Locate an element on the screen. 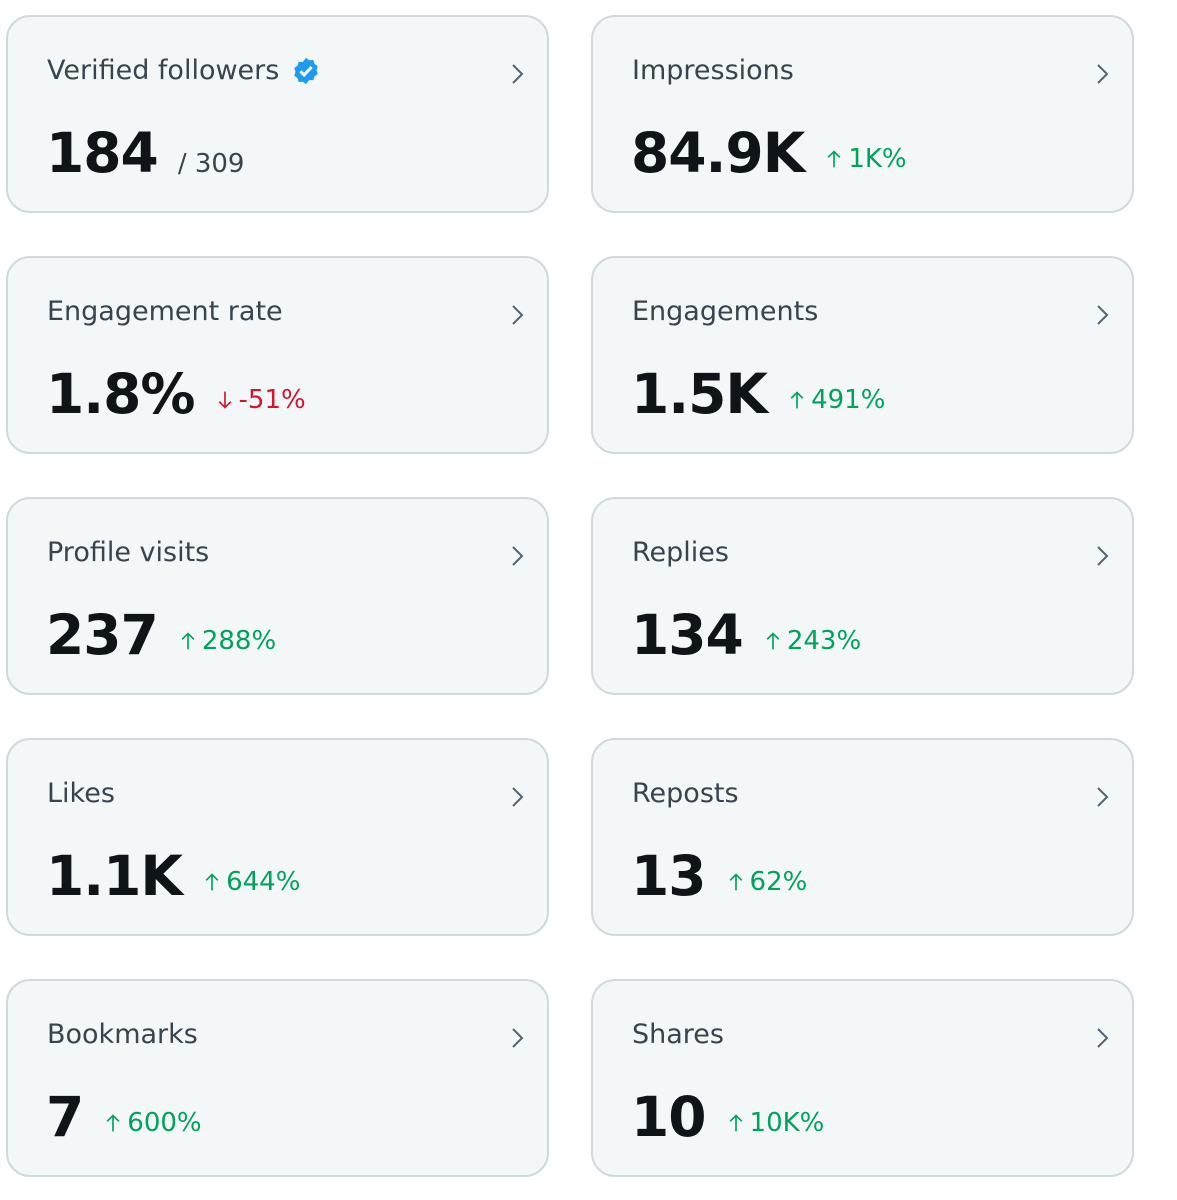 This screenshot has height=1200, width=1177. value-row: 184 / 309 is located at coordinates (145, 153).